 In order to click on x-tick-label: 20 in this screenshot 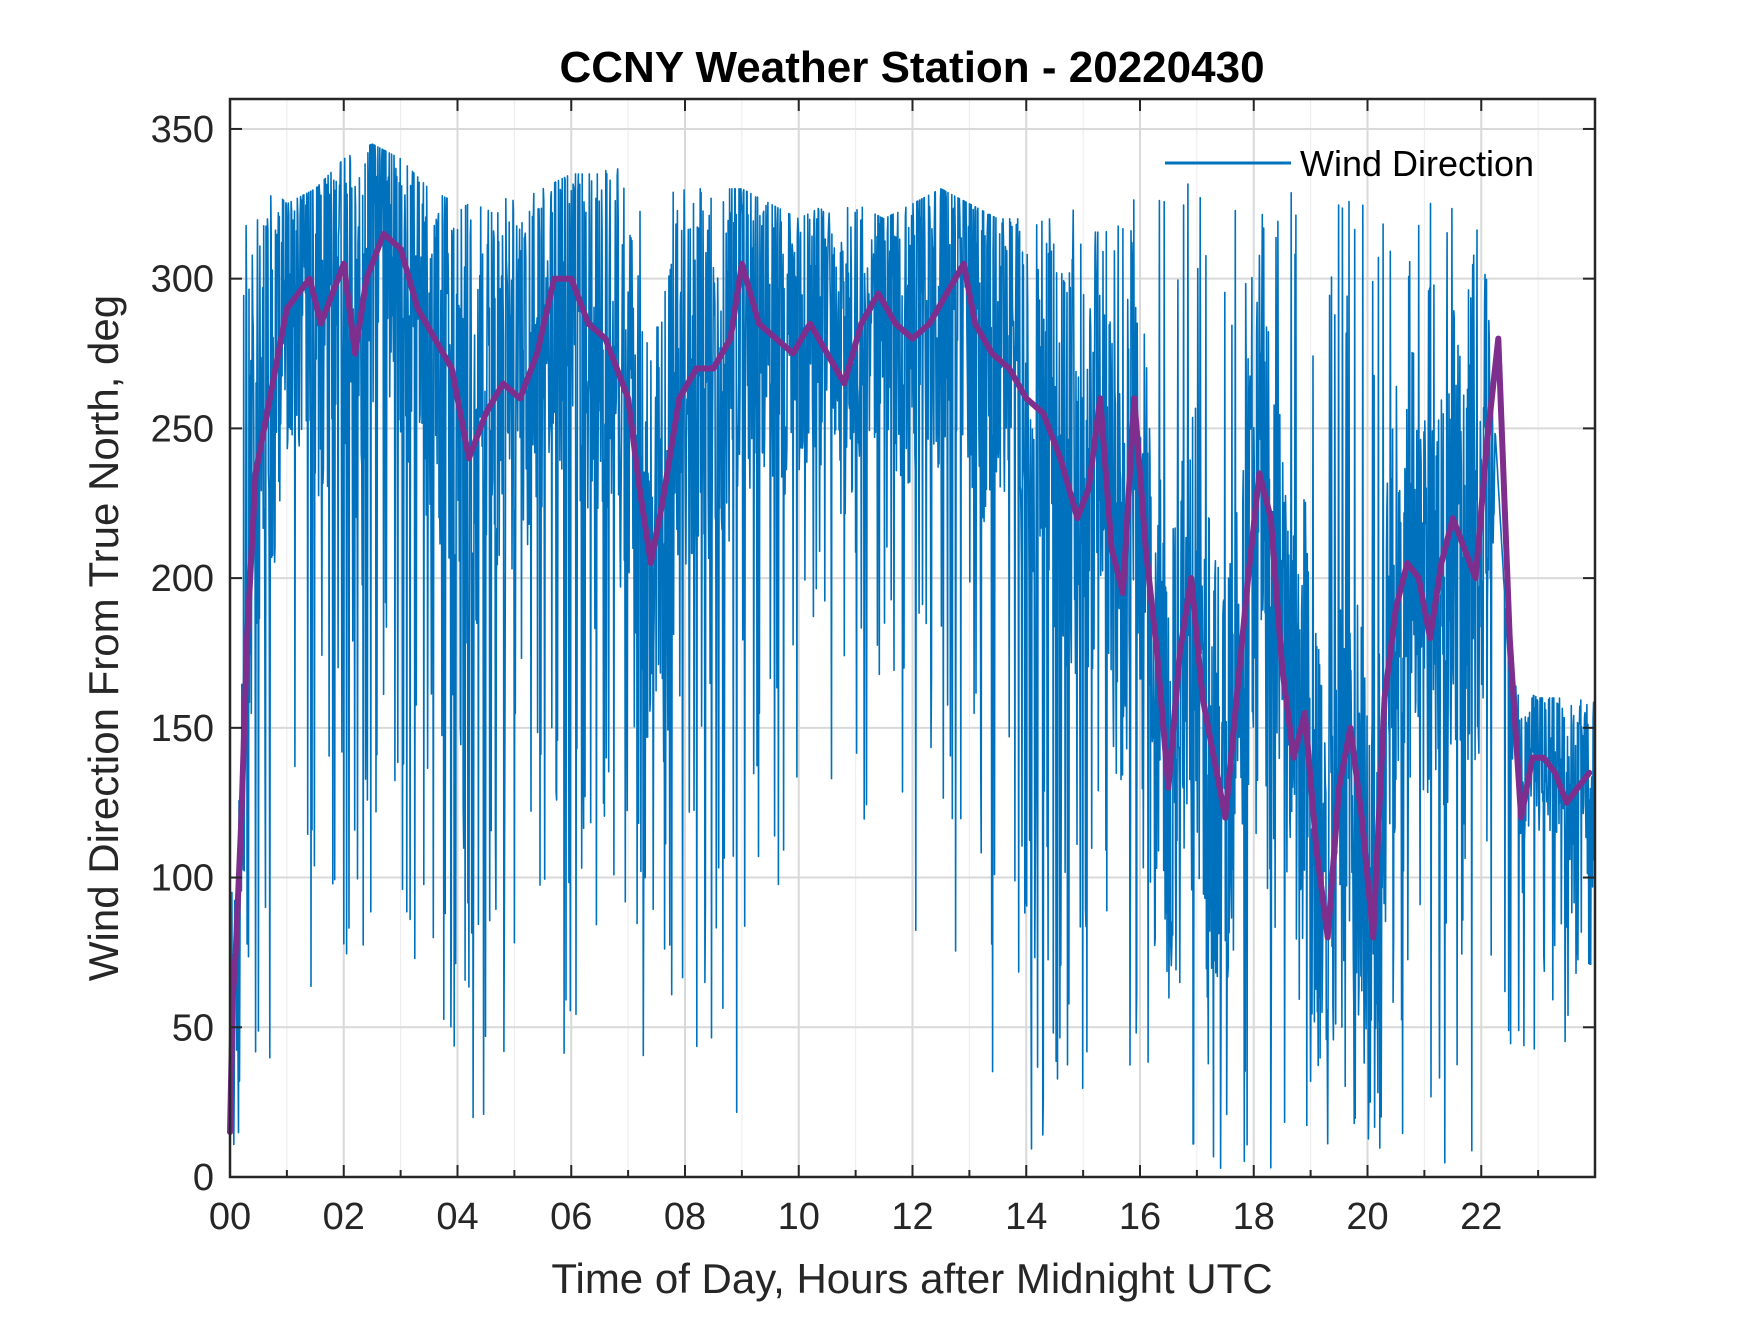, I will do `click(1367, 1217)`.